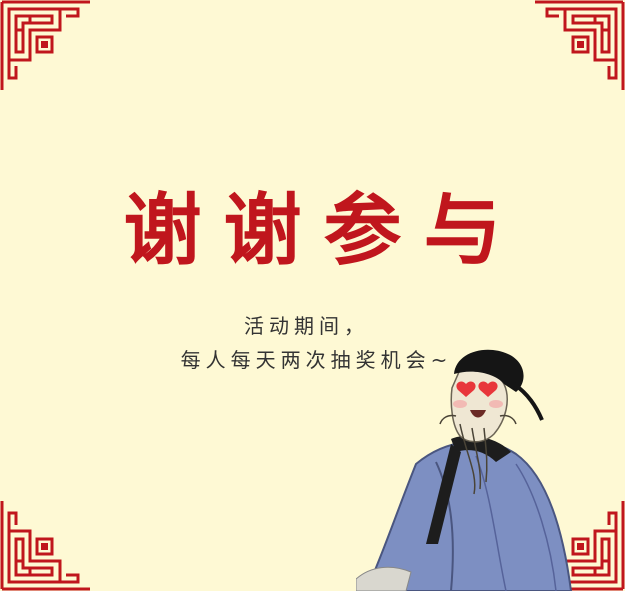 The width and height of the screenshot is (625, 591). Describe the element at coordinates (466, 467) in the screenshot. I see `scholar-illustration` at that location.